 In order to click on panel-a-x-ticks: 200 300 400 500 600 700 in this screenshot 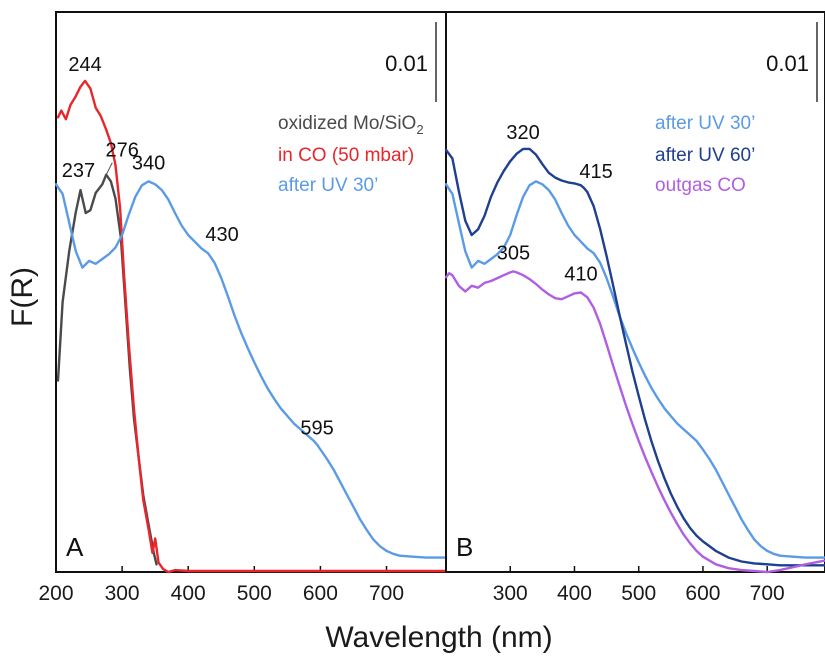, I will do `click(221, 585)`.